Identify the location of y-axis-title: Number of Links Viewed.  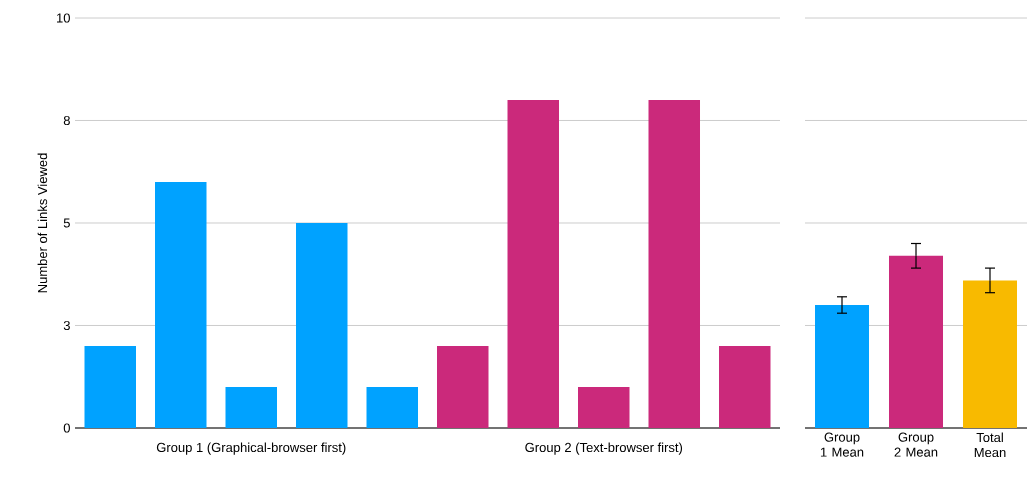
(42, 223).